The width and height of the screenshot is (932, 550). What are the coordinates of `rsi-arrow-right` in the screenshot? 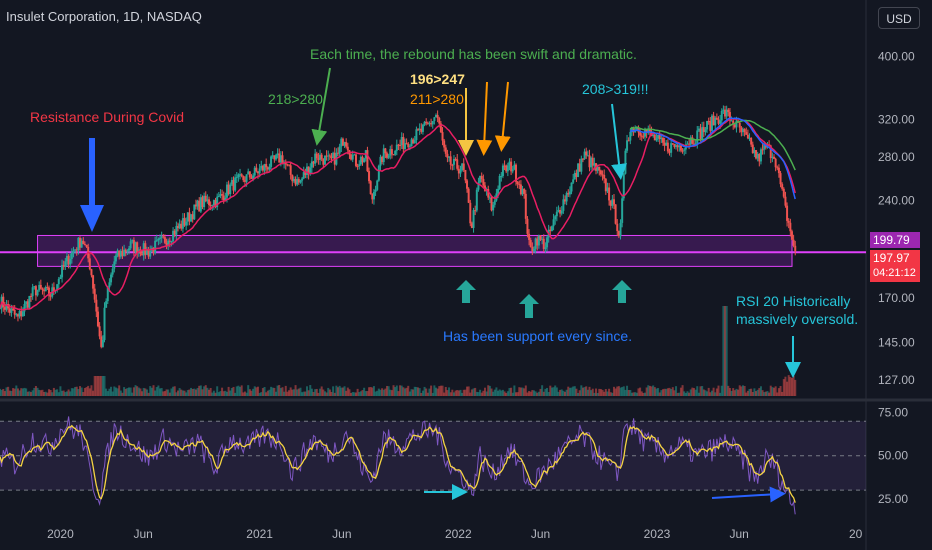 It's located at (748, 494).